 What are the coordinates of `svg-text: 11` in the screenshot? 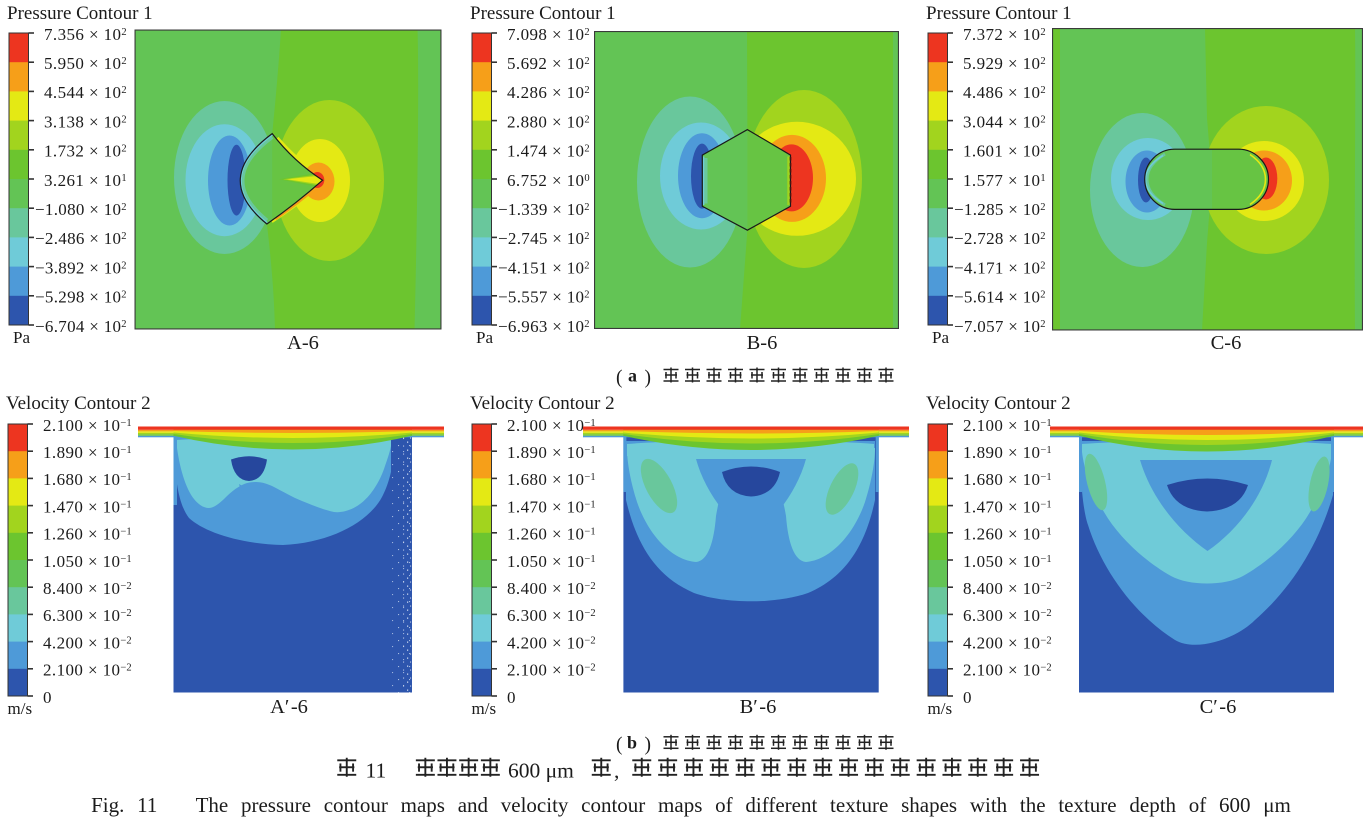 It's located at (376, 771).